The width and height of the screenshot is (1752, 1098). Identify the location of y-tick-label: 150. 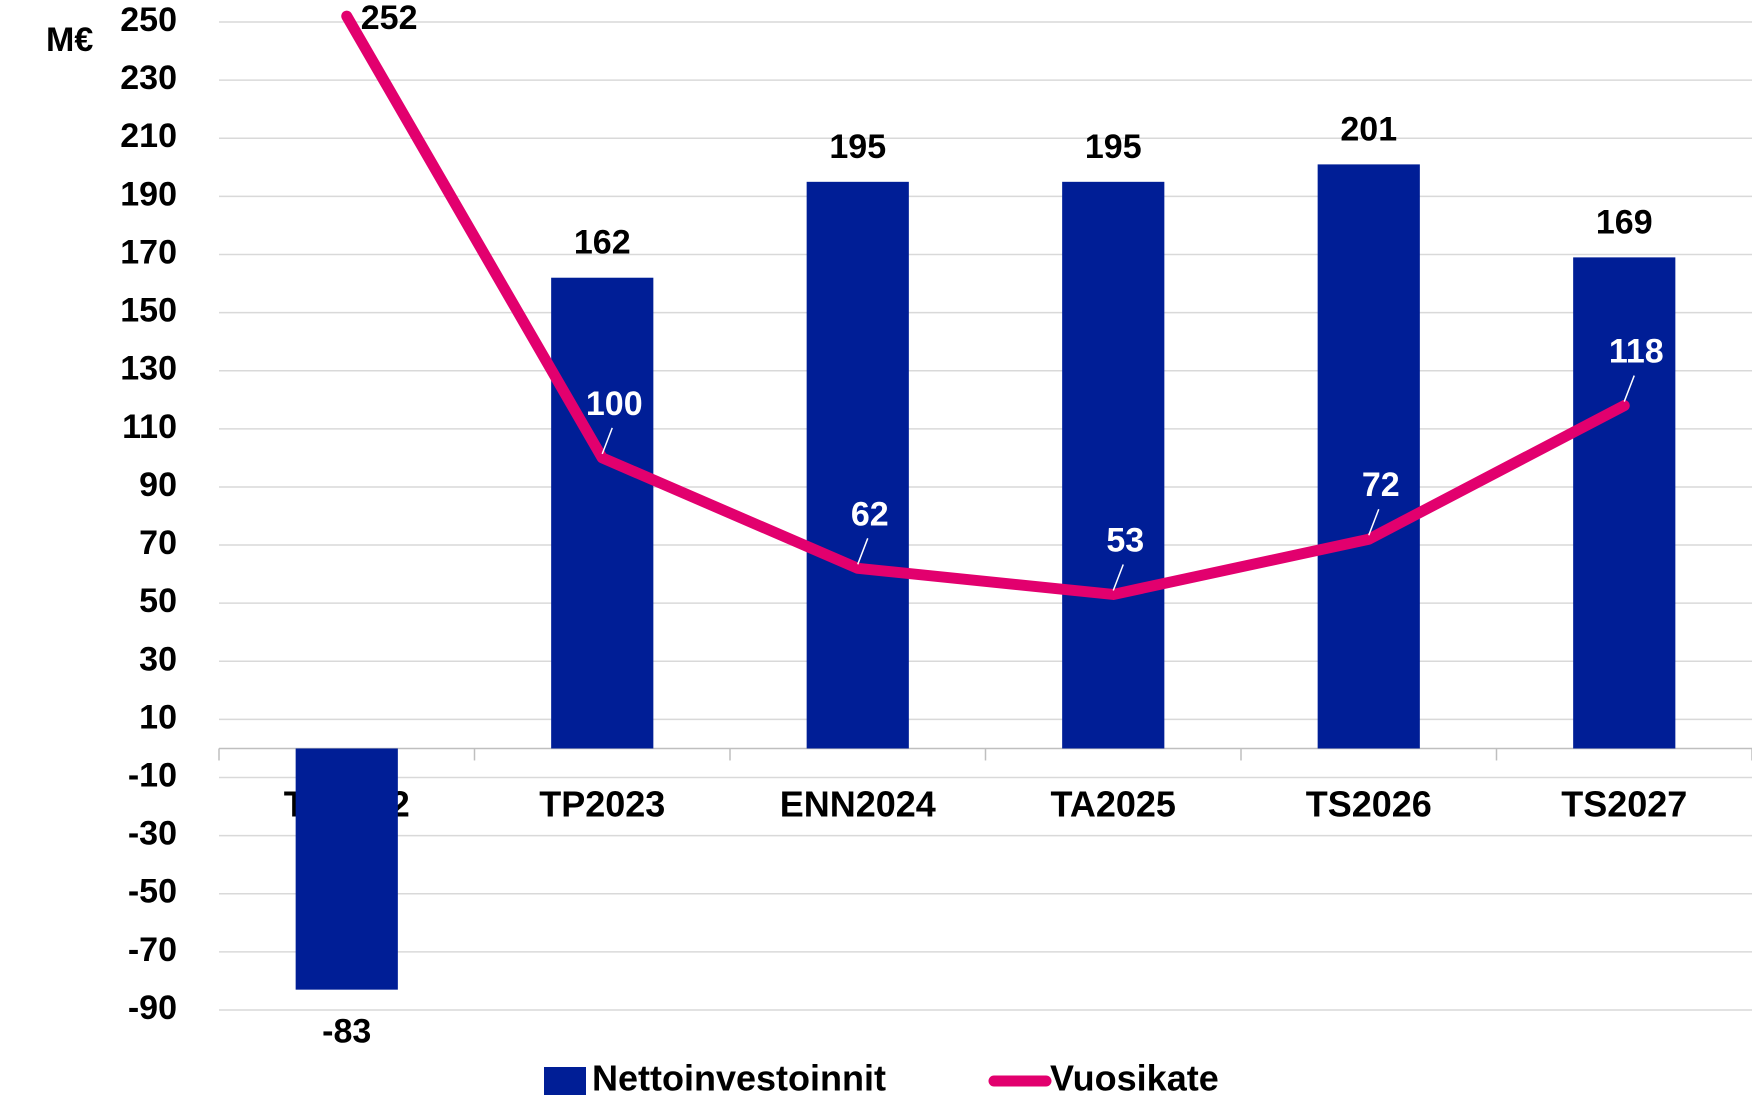
(148, 311).